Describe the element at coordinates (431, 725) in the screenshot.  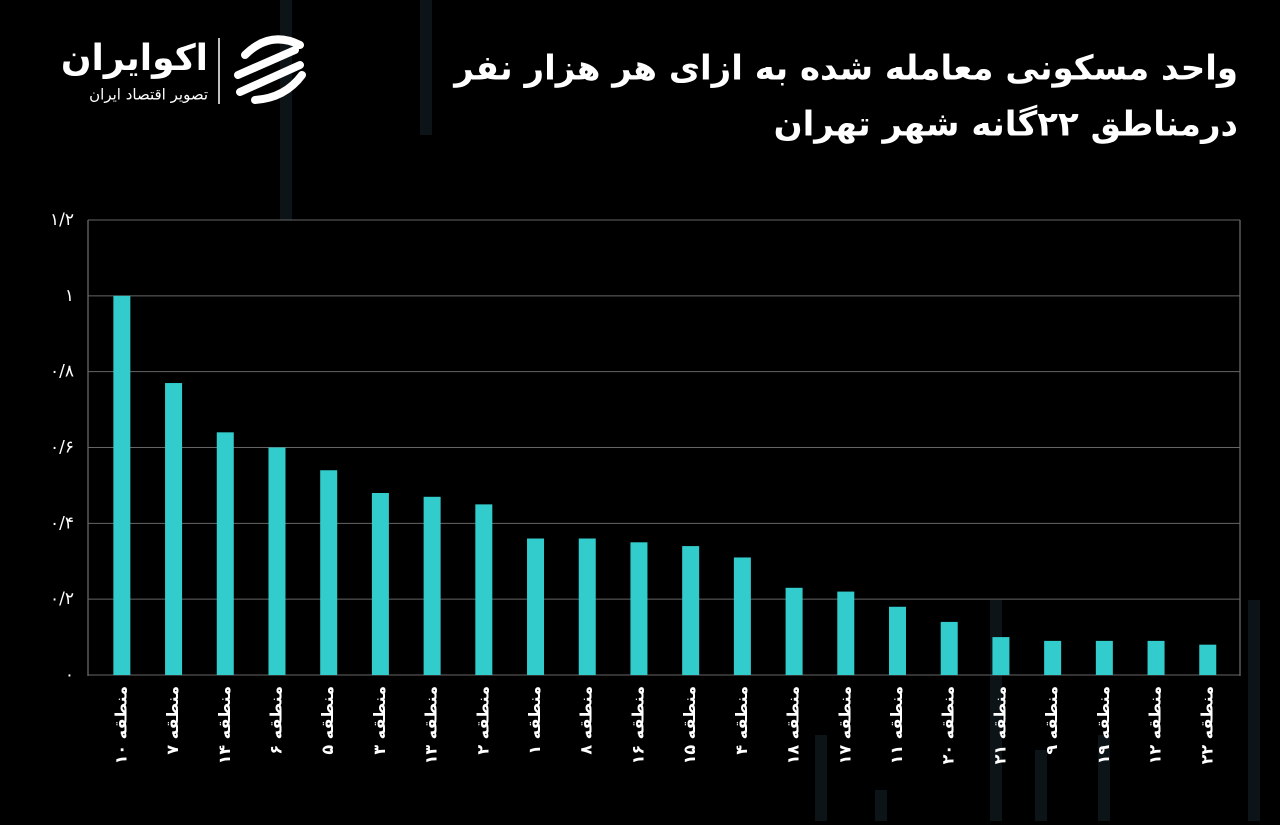
I see `x-tick-label: منطقه ۱۳` at that location.